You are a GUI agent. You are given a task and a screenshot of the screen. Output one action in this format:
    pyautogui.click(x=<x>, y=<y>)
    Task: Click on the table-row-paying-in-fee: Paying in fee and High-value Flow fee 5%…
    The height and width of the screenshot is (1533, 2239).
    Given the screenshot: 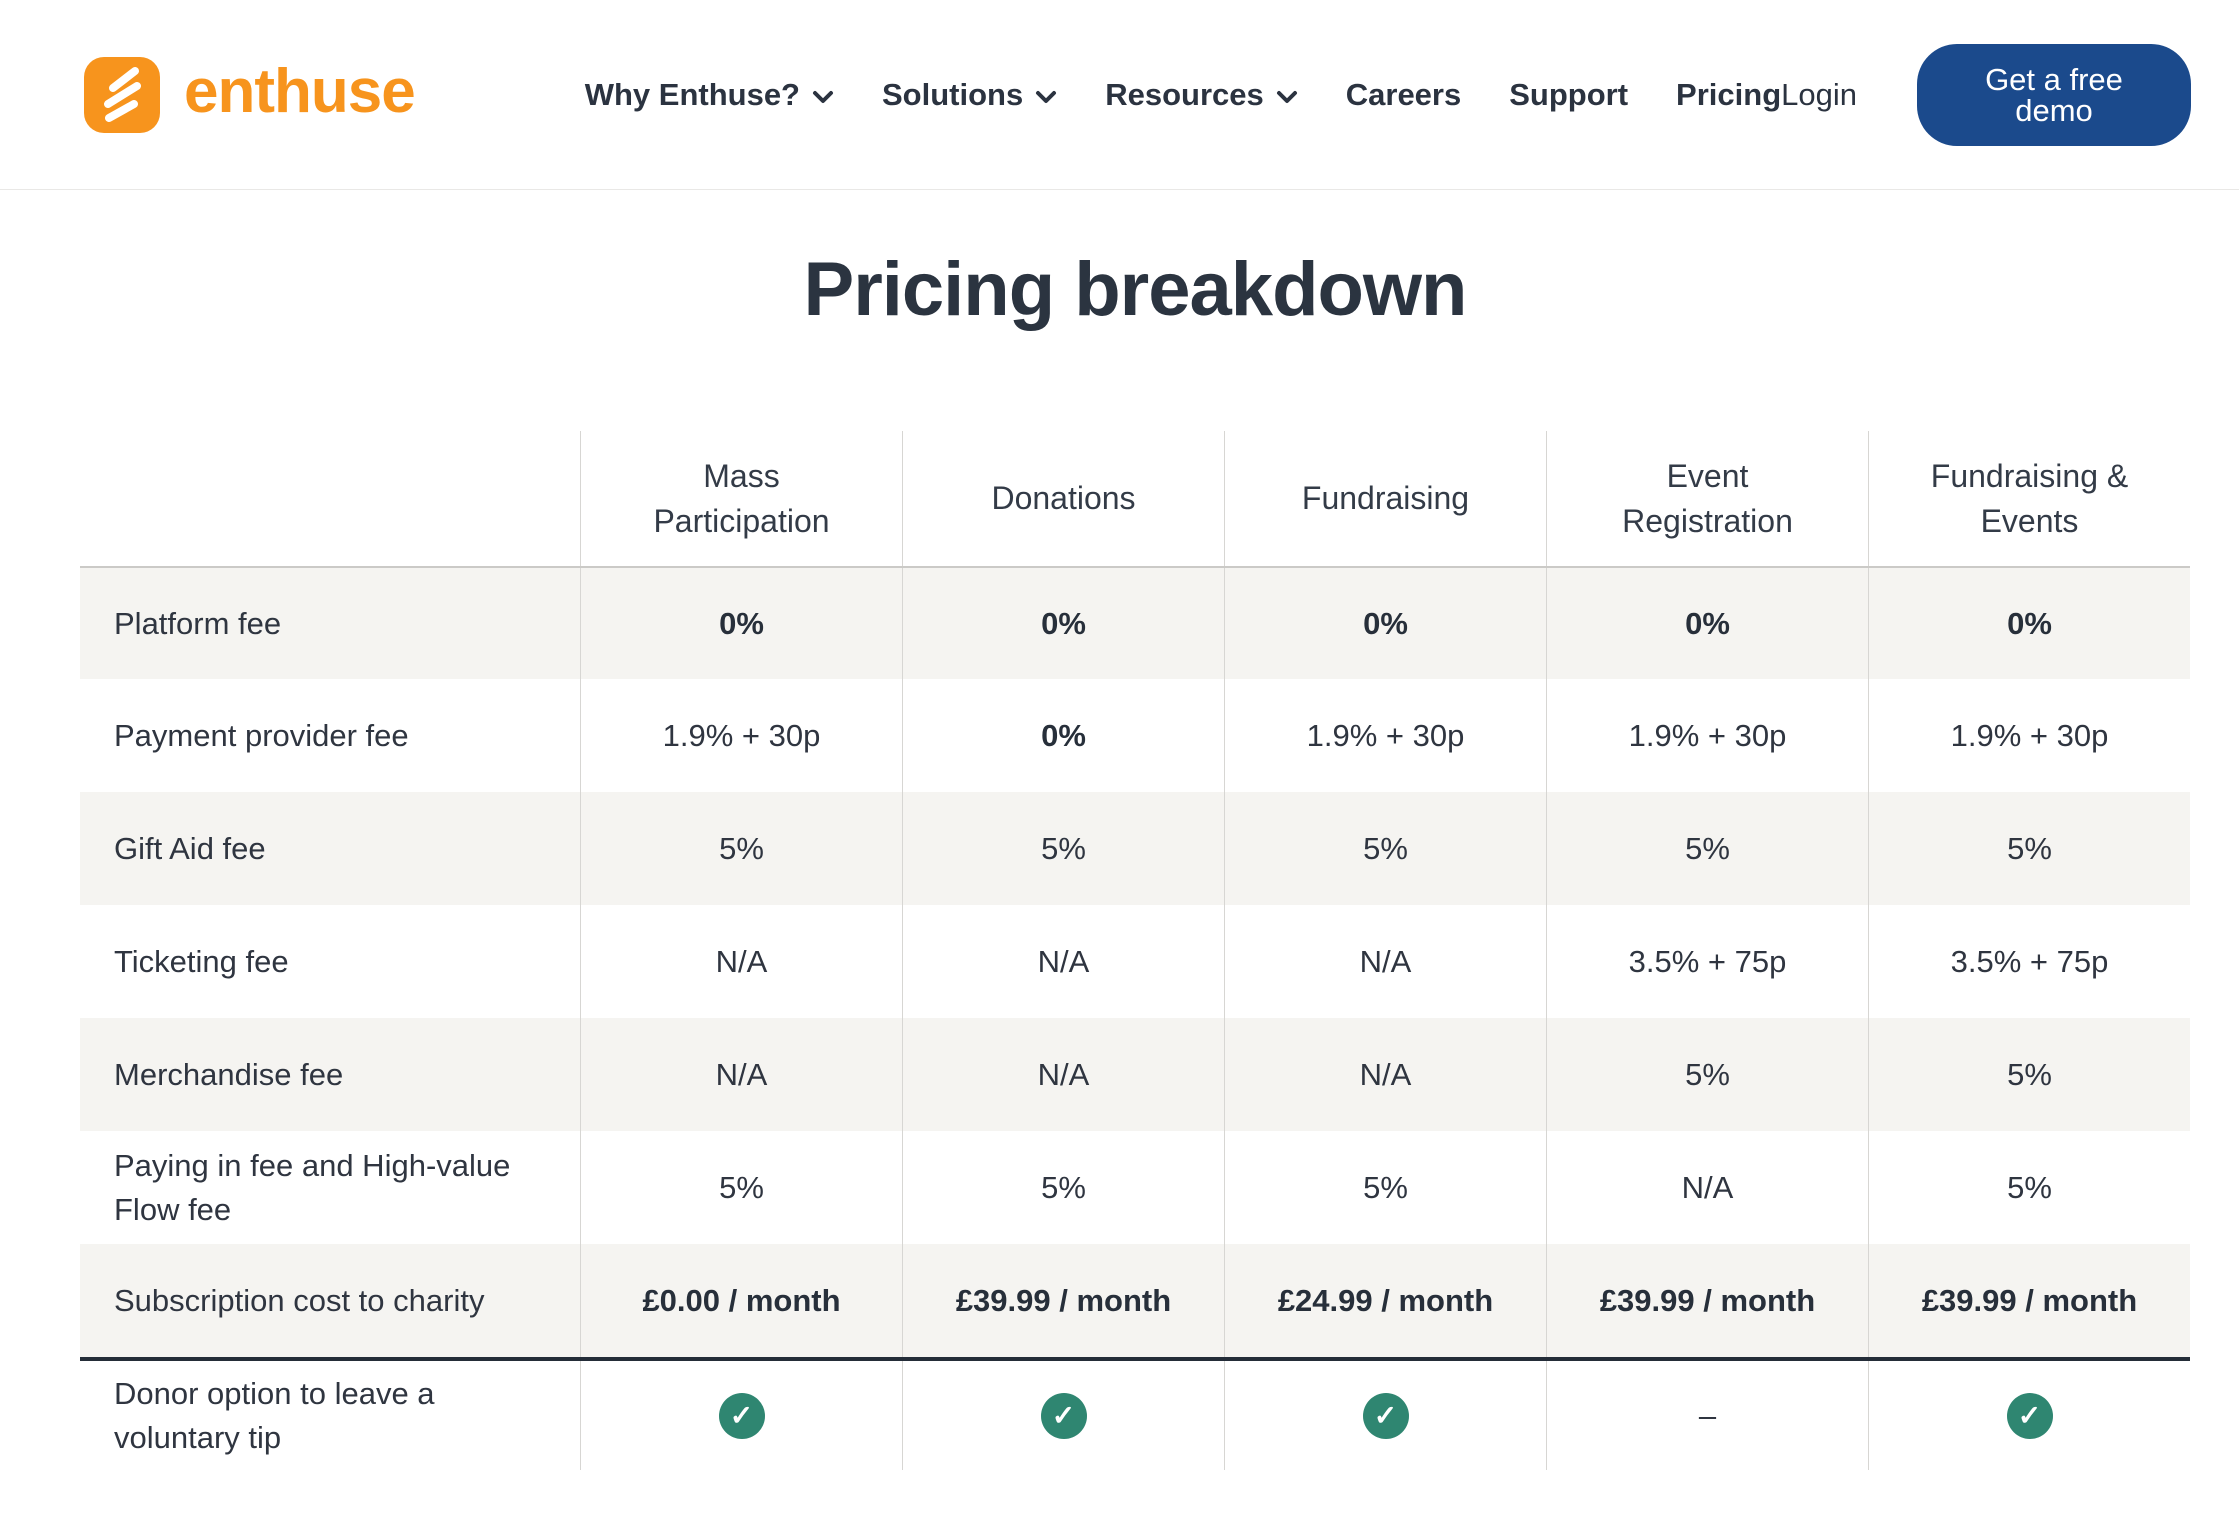 What is the action you would take?
    pyautogui.click(x=1135, y=1187)
    